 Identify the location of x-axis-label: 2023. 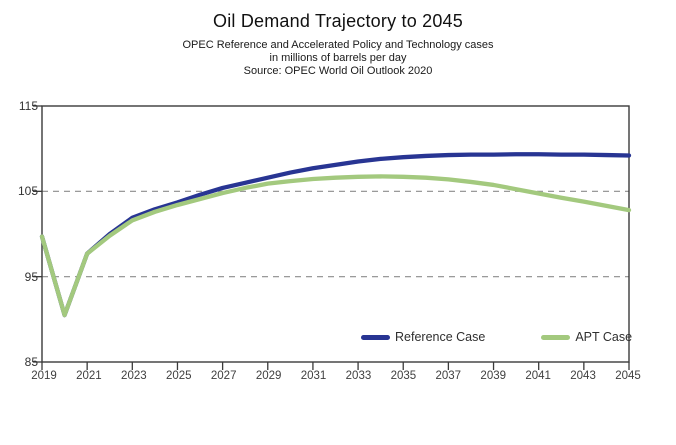
(134, 376).